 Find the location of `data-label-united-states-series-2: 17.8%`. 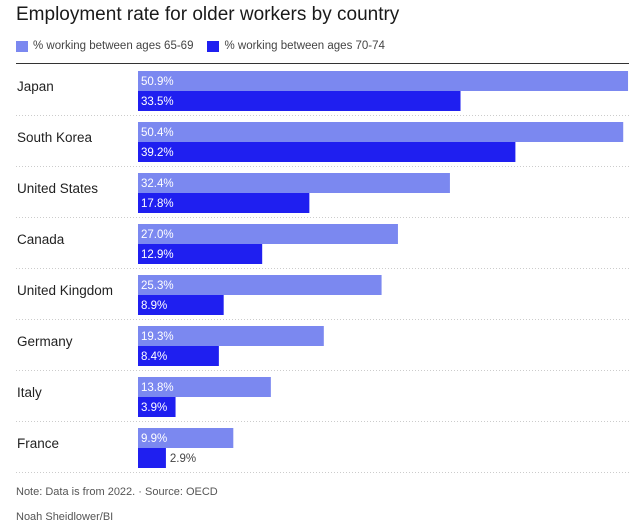

data-label-united-states-series-2: 17.8% is located at coordinates (157, 204).